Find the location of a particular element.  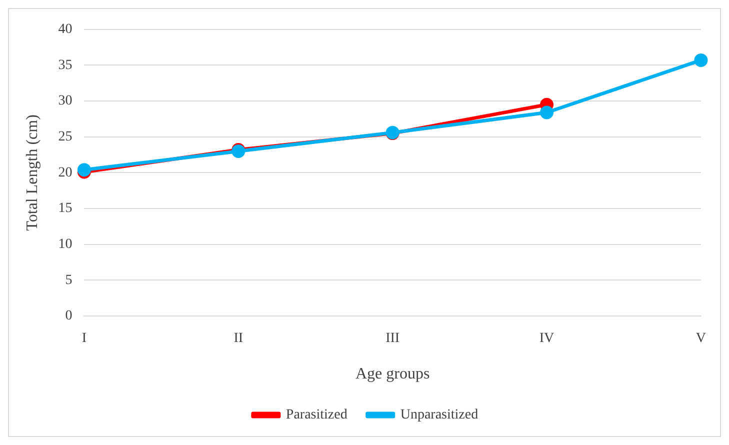

x-tick-label: V is located at coordinates (701, 338).